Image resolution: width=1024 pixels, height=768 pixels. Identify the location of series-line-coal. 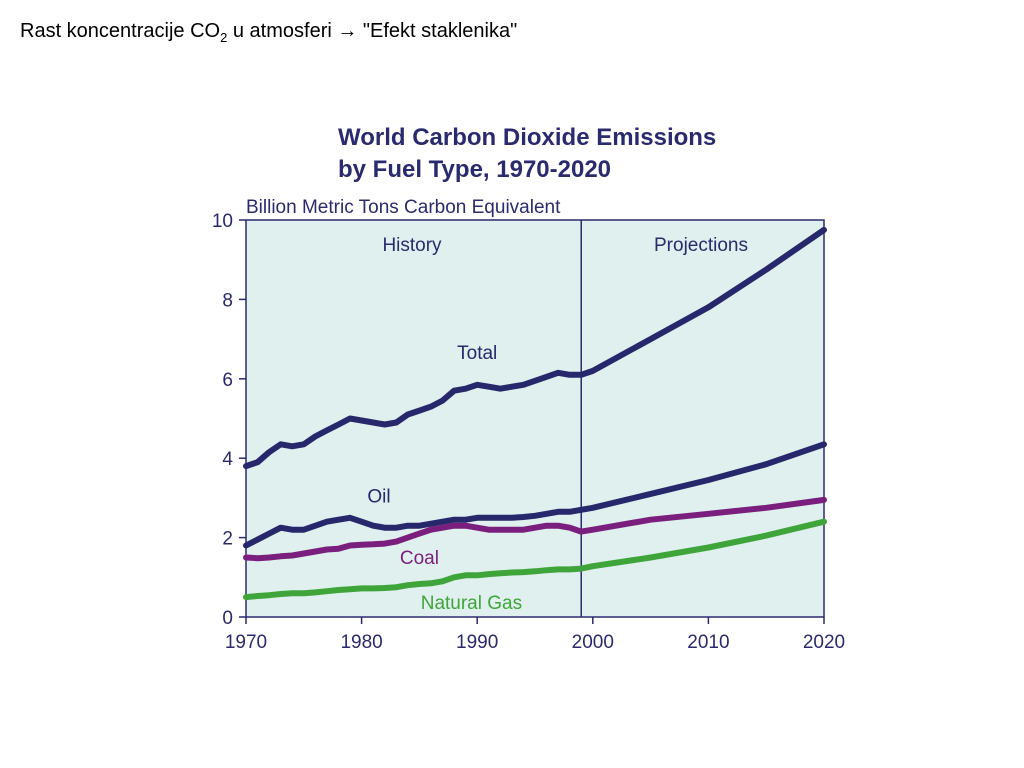
(535, 529).